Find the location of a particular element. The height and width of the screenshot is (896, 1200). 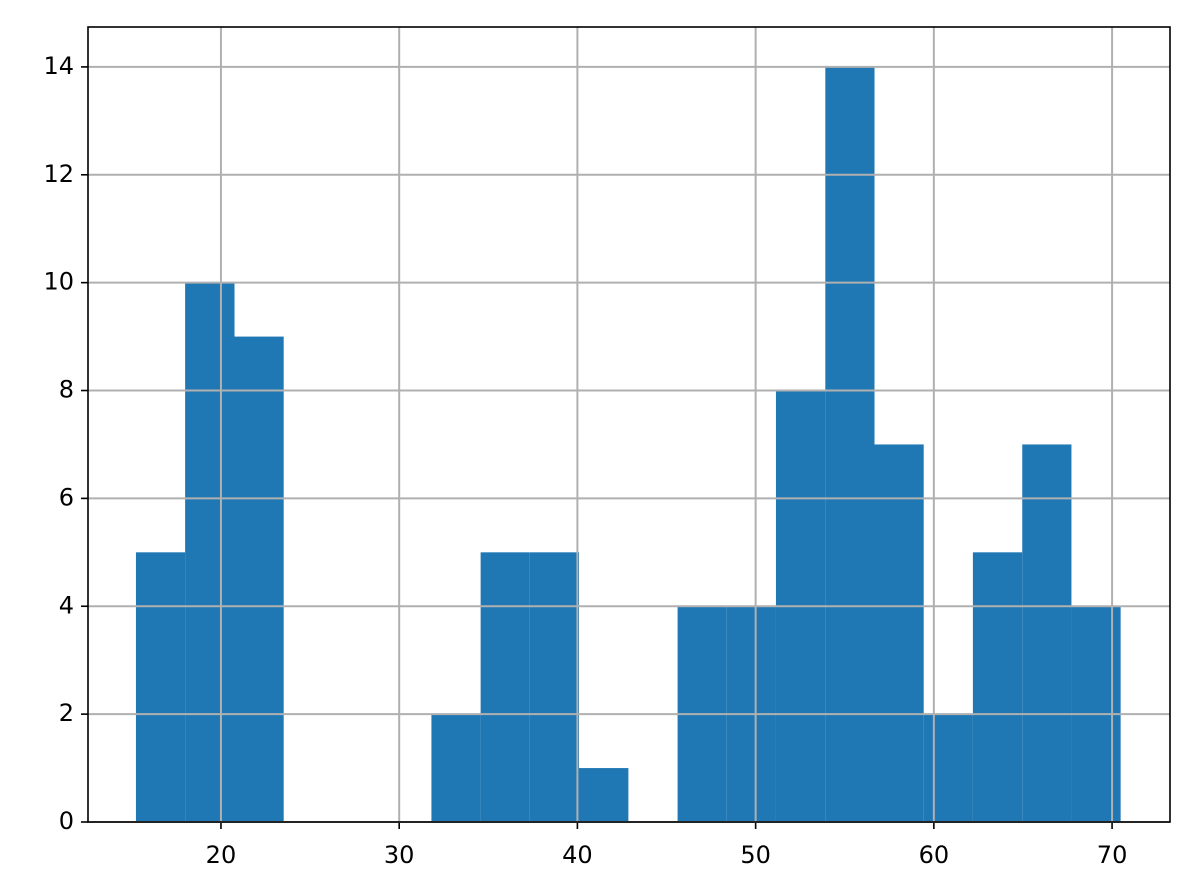

x-tick-label: 40 is located at coordinates (577, 855).